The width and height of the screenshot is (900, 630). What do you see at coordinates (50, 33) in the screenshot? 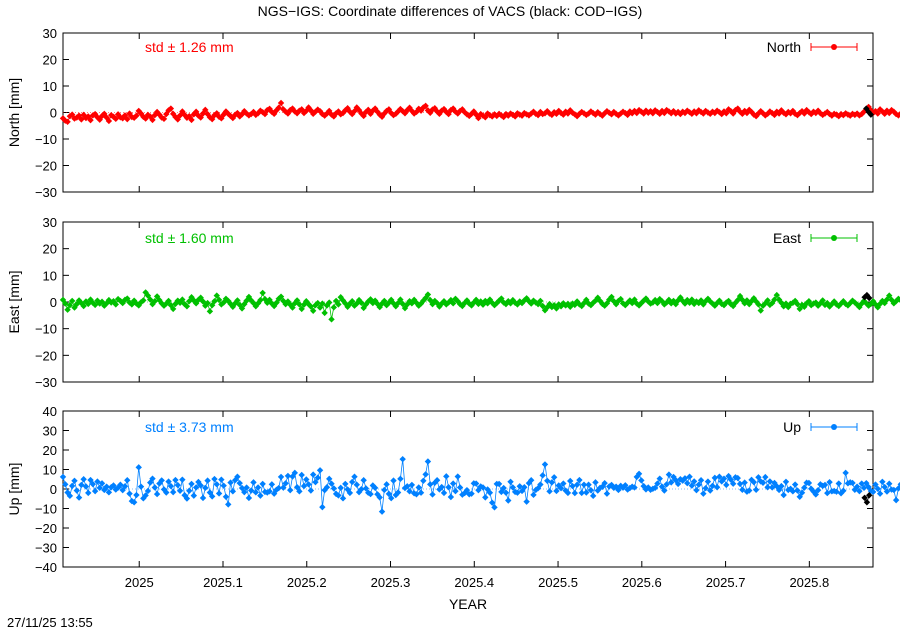
I see `y-tick-label-north: 30` at bounding box center [50, 33].